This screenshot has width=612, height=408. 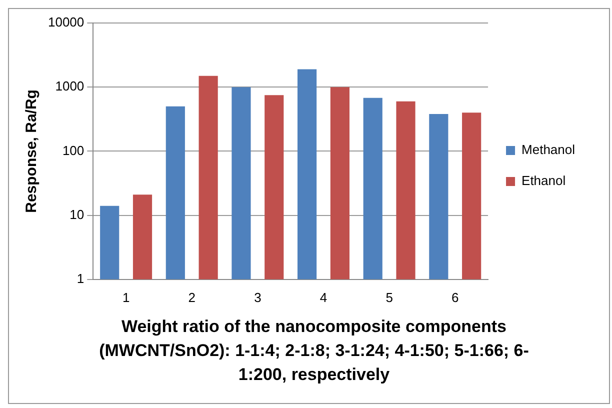 What do you see at coordinates (455, 297) in the screenshot?
I see `x-tick-label: 6` at bounding box center [455, 297].